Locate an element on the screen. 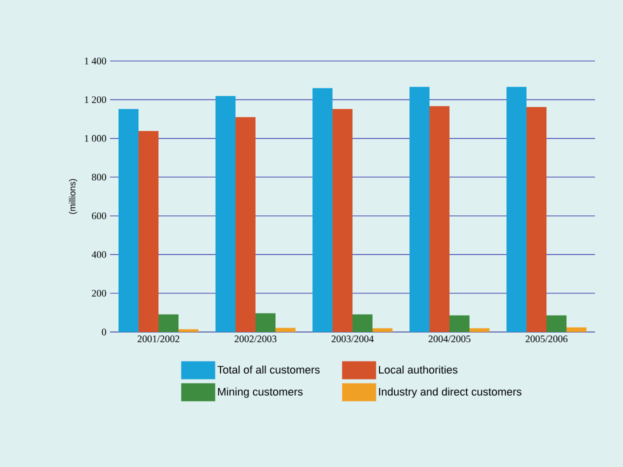  x-tick-label: 2003/2004 is located at coordinates (353, 339).